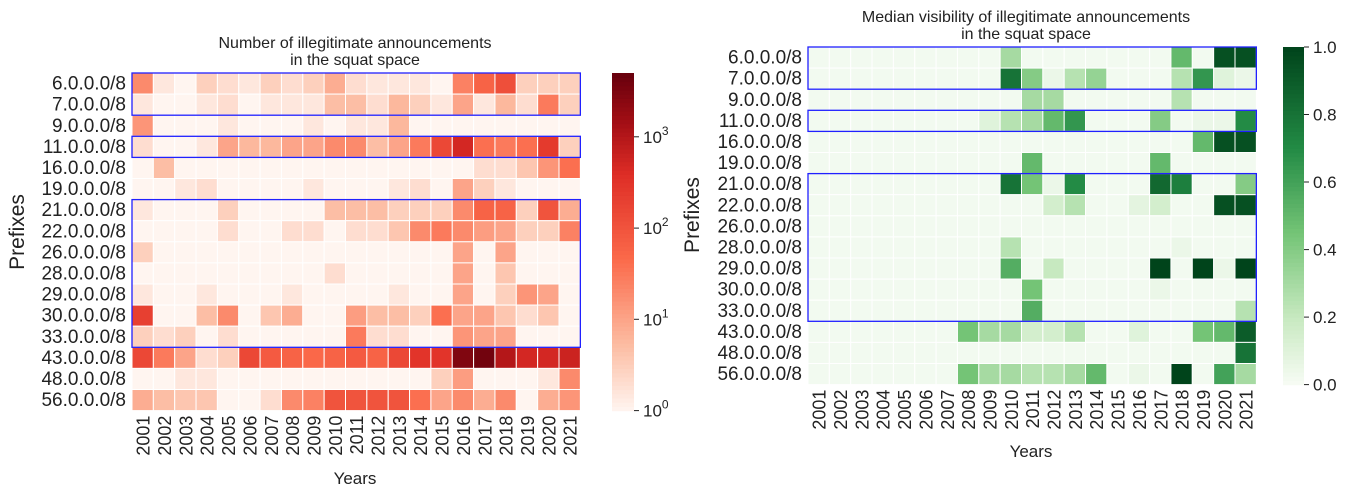 Image resolution: width=1347 pixels, height=490 pixels. Describe the element at coordinates (759, 353) in the screenshot. I see `y-tick-label: 48.0.0.0/8` at that location.